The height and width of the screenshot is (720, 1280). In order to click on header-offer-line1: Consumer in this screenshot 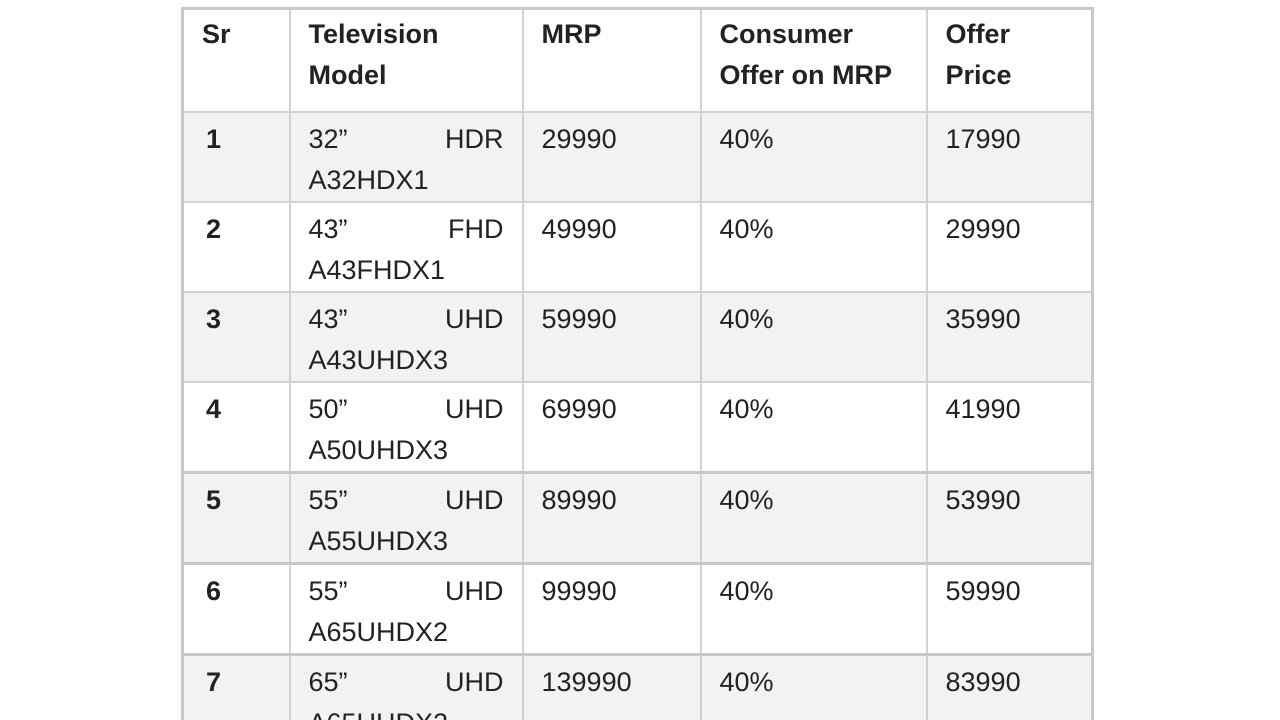, I will do `click(786, 34)`.